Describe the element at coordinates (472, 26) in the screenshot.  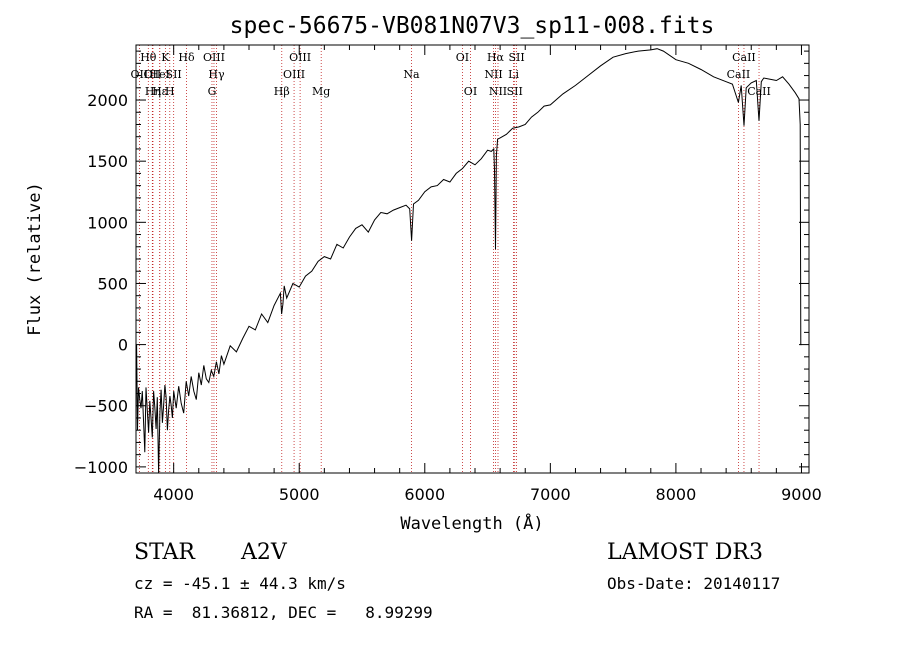
I see `chart-title: spec-56675-VB081N07V3_sp11-008.fits` at that location.